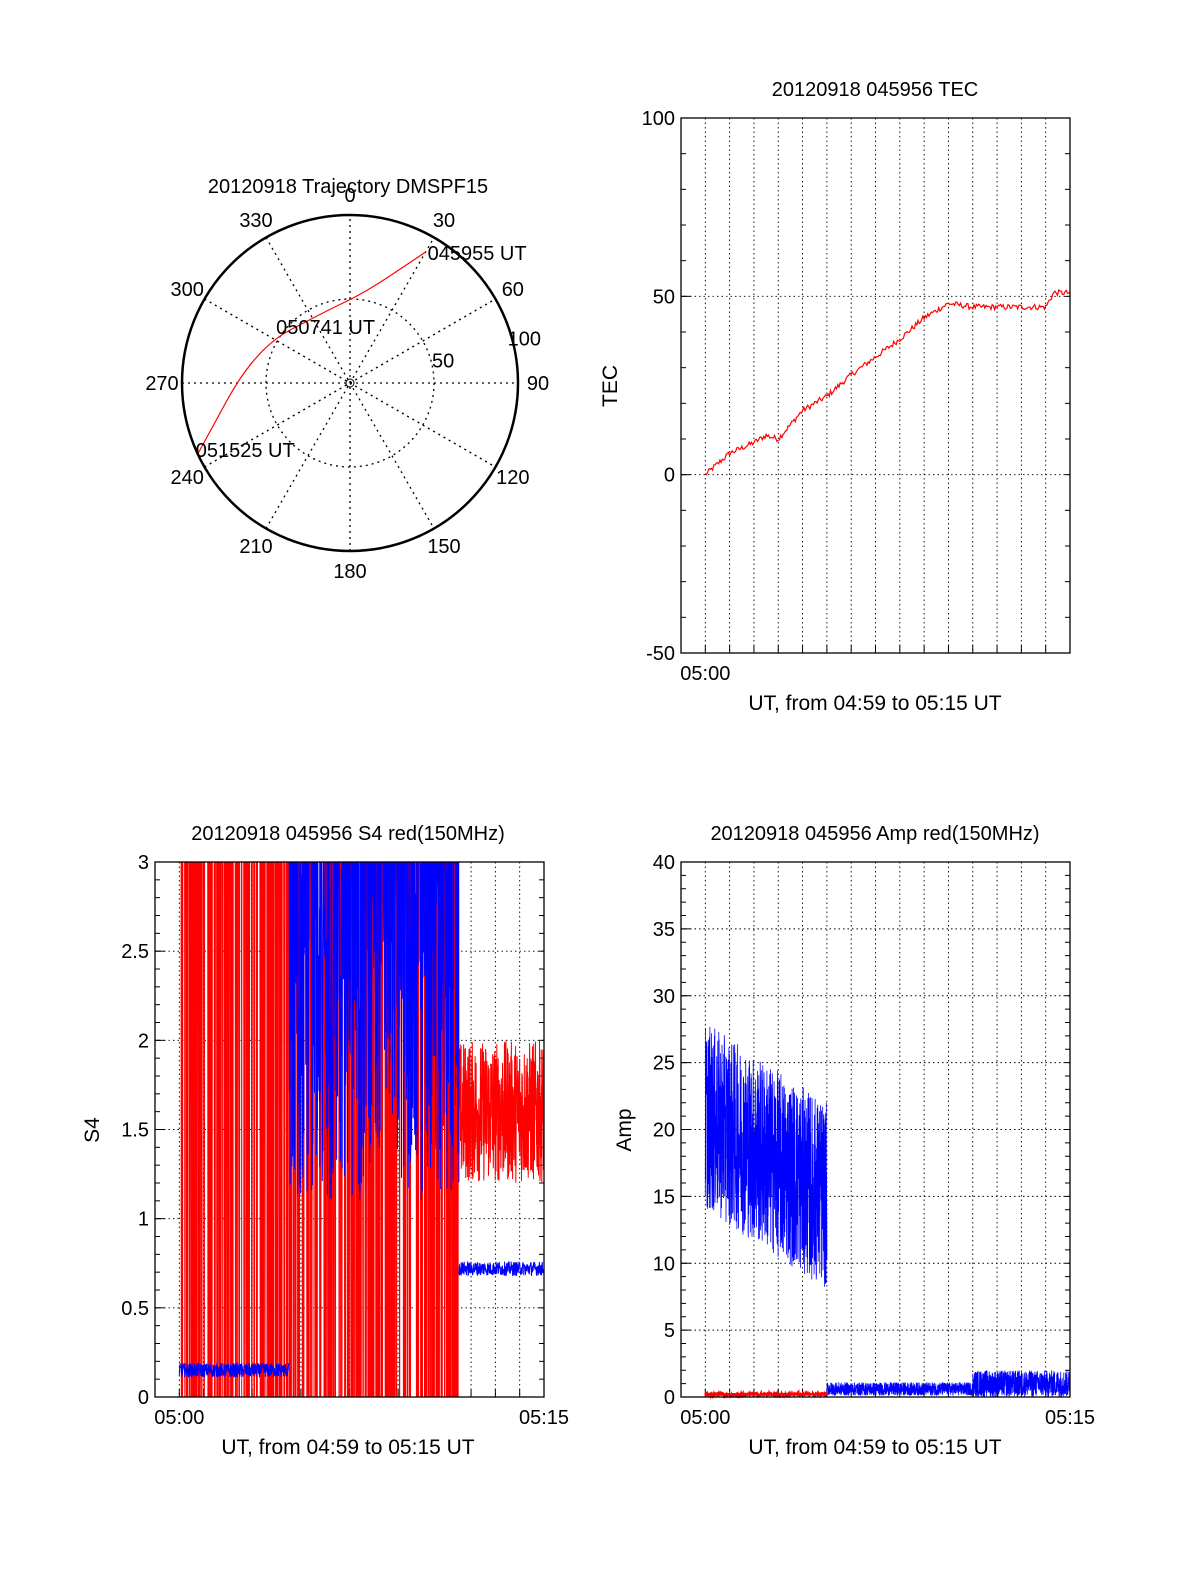 The width and height of the screenshot is (1200, 1575). Describe the element at coordinates (186, 290) in the screenshot. I see `polar-angle-label: 300` at that location.